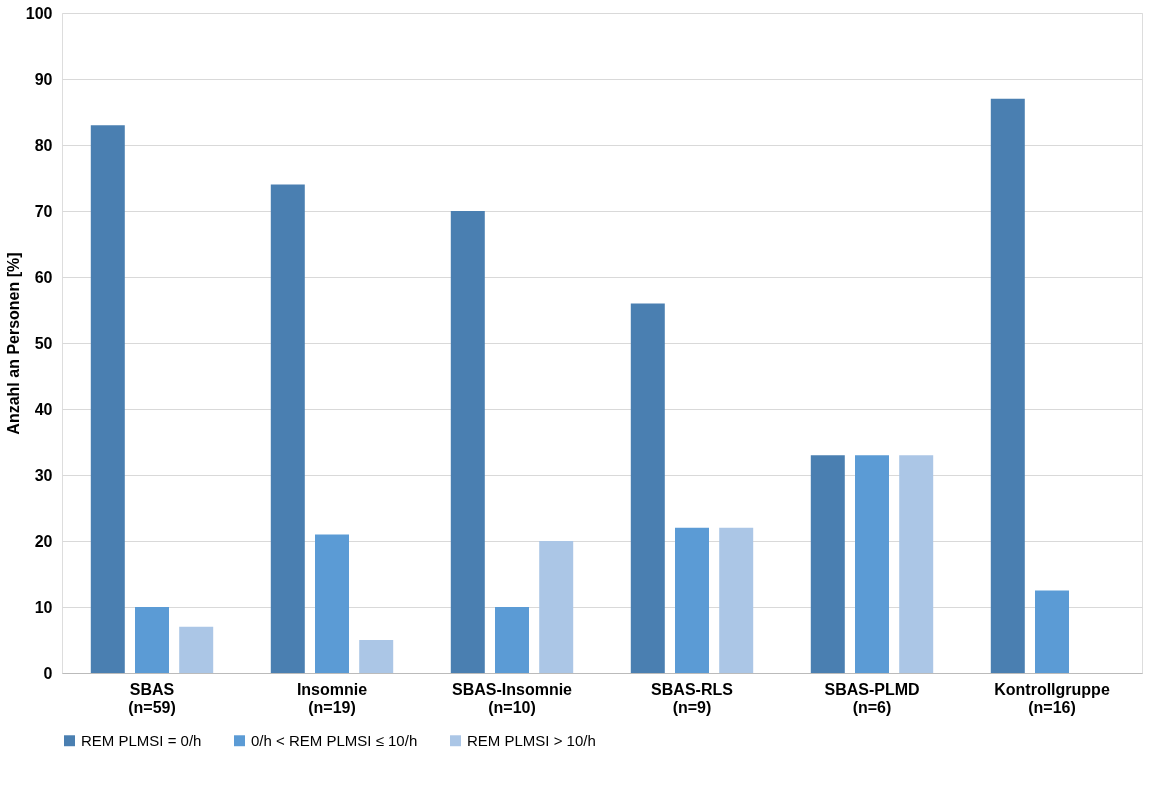 This screenshot has height=787, width=1174. What do you see at coordinates (531, 740) in the screenshot?
I see `legend-label: REM PLMSI > 10/h` at bounding box center [531, 740].